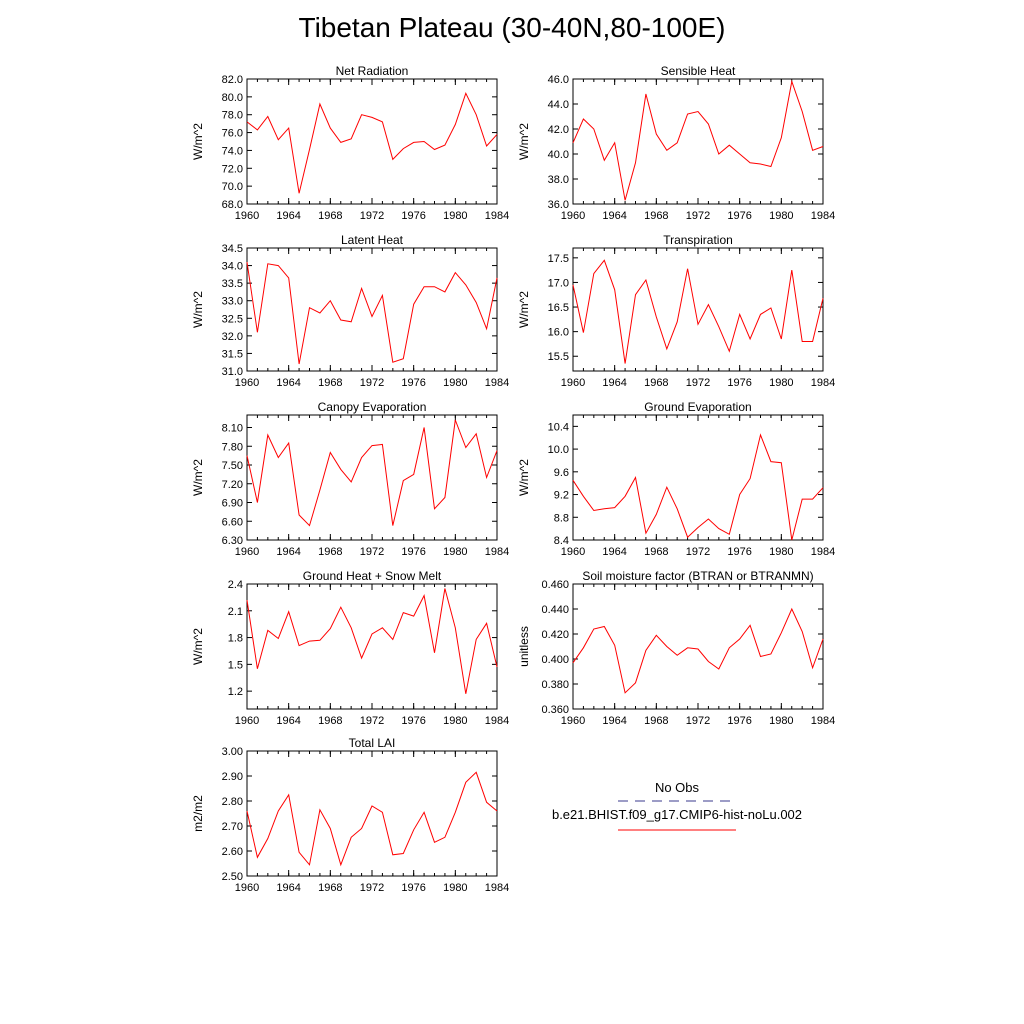  I want to click on y-tick-label: 76.0, so click(232, 134).